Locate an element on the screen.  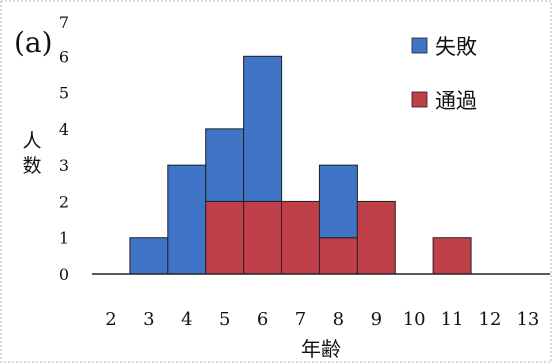
legend-swatch-failure is located at coordinates (419, 45).